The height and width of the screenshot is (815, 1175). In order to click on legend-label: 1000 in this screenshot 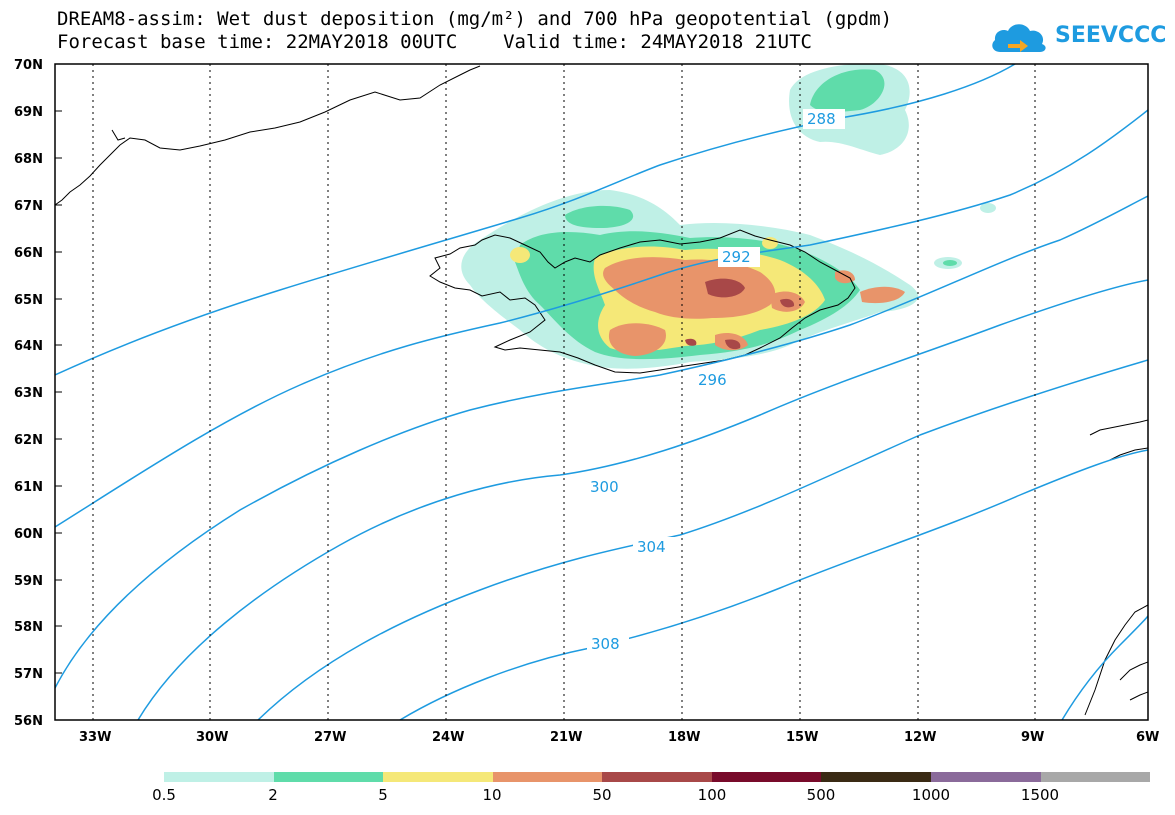, I will do `click(931, 795)`.